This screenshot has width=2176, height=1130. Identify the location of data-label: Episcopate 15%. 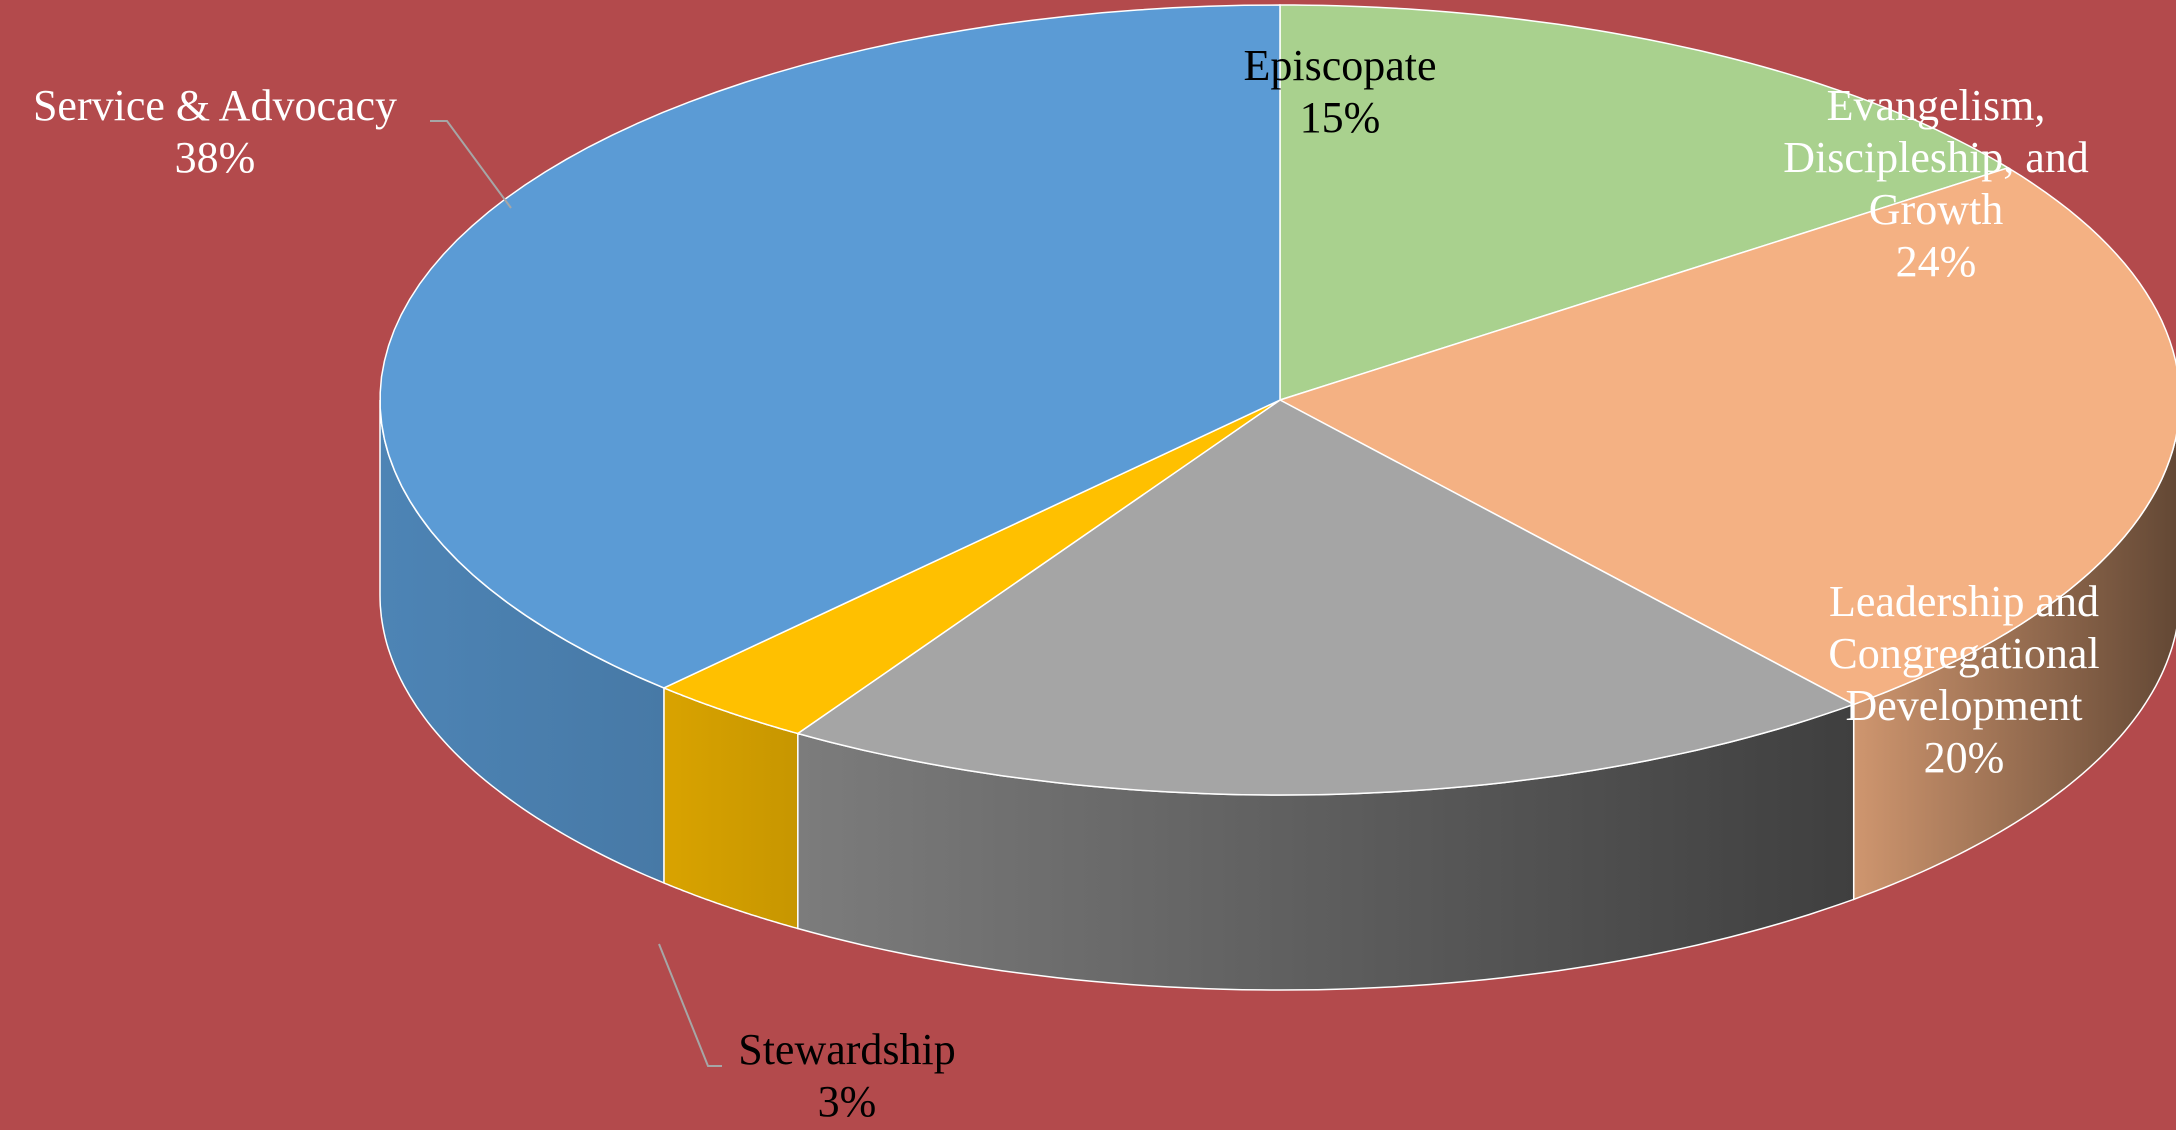
(1340, 92).